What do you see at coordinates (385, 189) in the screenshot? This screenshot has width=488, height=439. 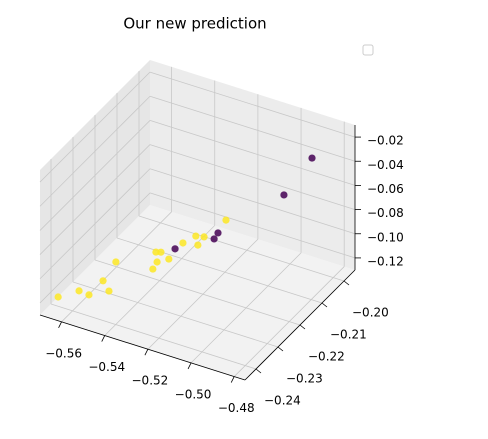 I see `z-tick-label: −0.06` at bounding box center [385, 189].